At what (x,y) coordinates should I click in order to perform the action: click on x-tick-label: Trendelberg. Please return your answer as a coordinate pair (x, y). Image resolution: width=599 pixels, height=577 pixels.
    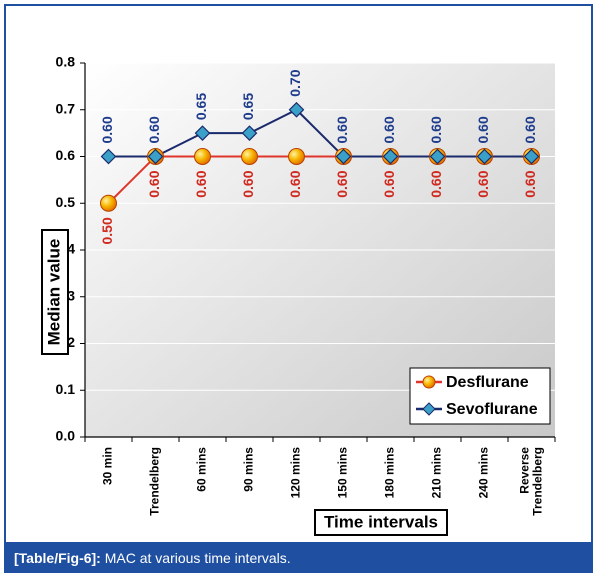
    Looking at the image, I should click on (155, 481).